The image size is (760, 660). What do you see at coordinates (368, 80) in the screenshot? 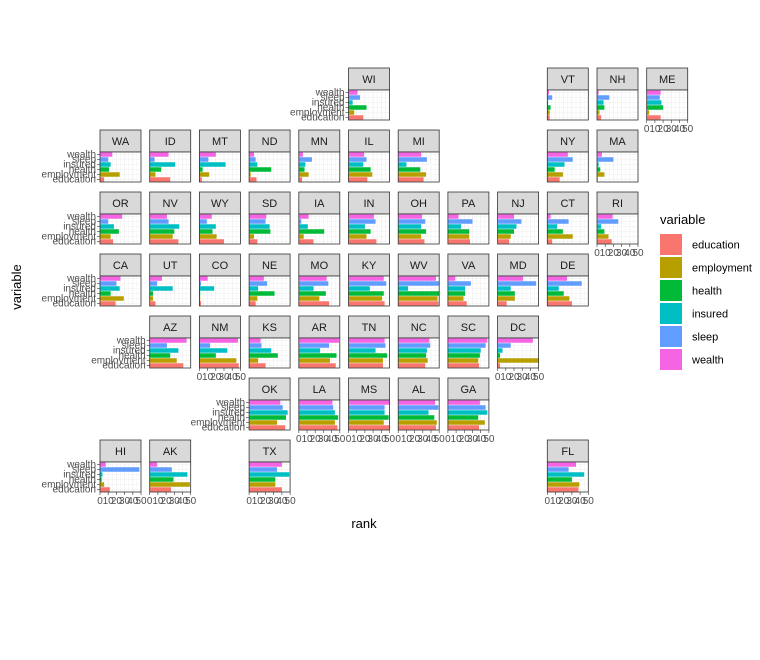
I see `facet-strip-label: WI` at bounding box center [368, 80].